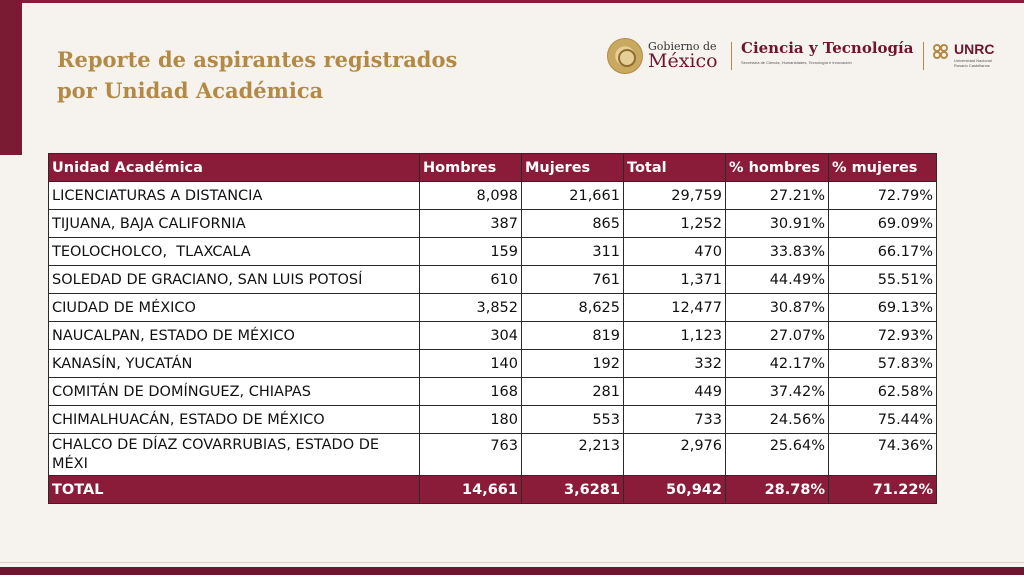  Describe the element at coordinates (674, 195) in the screenshot. I see `cell-total: 29,759` at that location.